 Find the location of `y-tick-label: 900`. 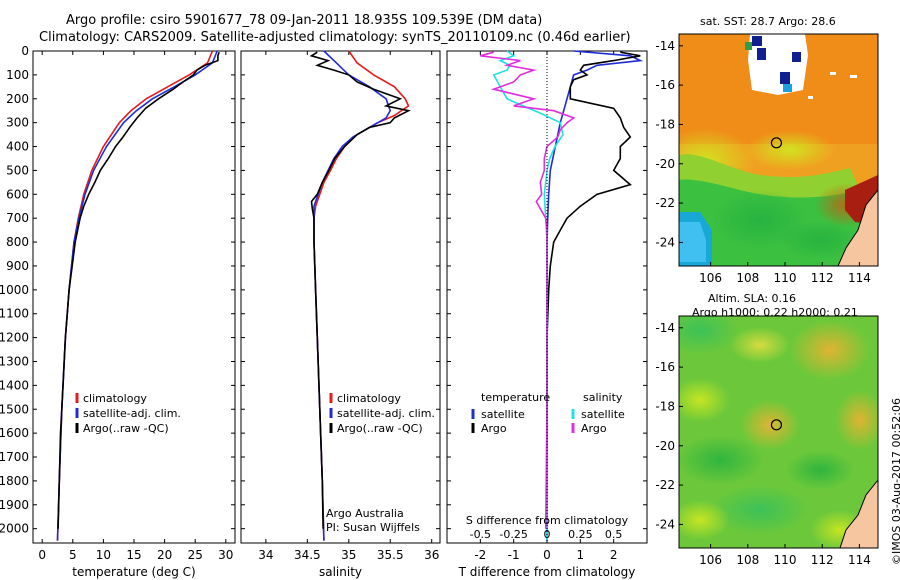

y-tick-label: 900 is located at coordinates (17, 266).